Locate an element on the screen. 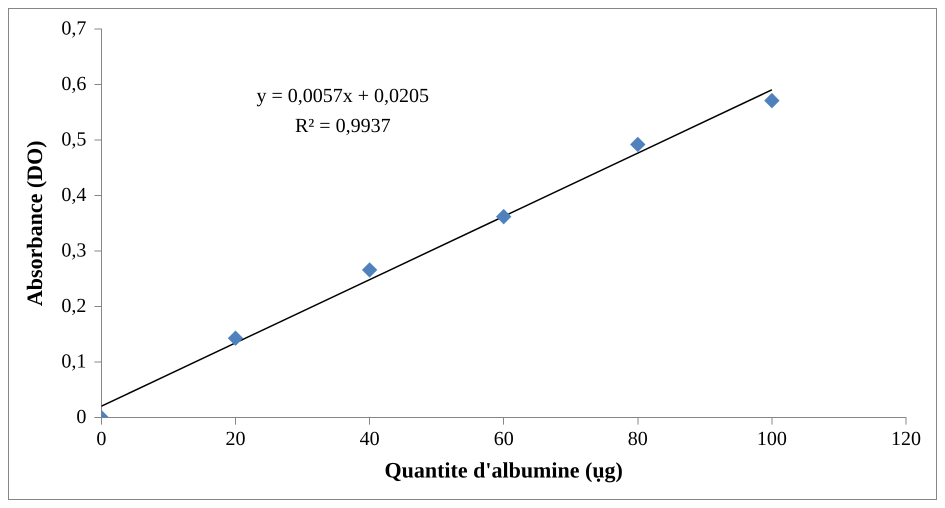 Image resolution: width=945 pixels, height=508 pixels. x-tick-label: 60 is located at coordinates (504, 439).